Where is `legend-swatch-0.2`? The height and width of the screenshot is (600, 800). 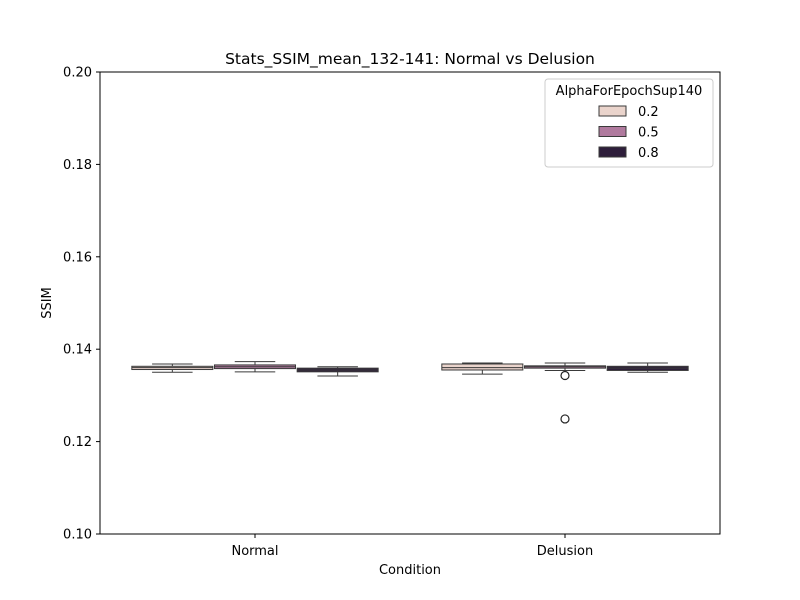
legend-swatch-0.2 is located at coordinates (612, 111).